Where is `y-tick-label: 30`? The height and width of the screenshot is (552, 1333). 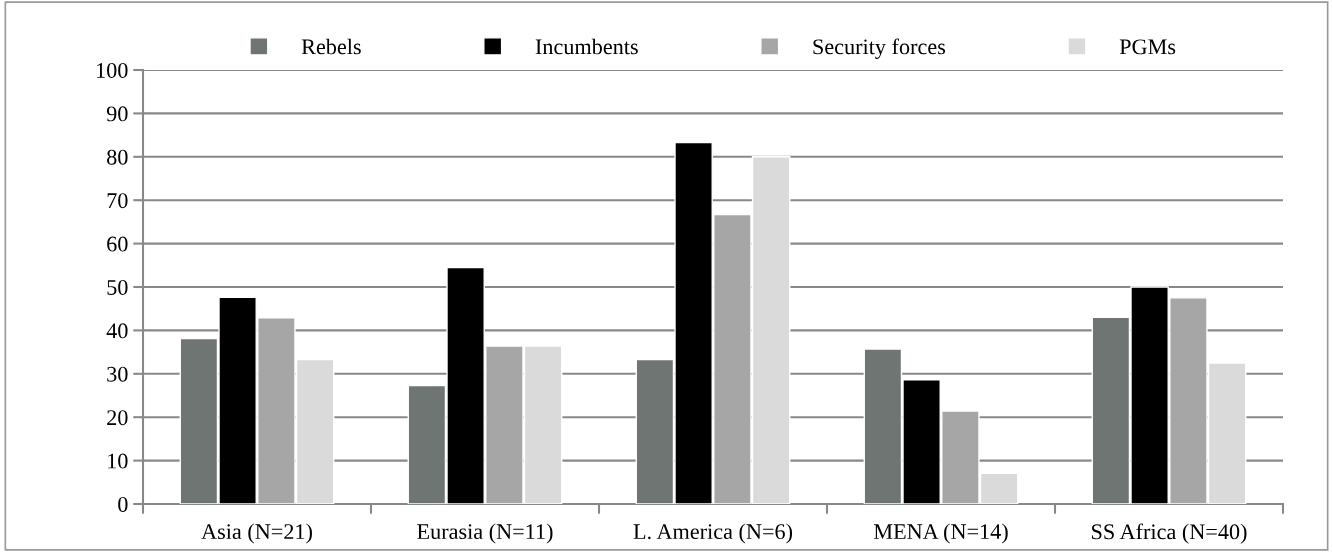 y-tick-label: 30 is located at coordinates (117, 374).